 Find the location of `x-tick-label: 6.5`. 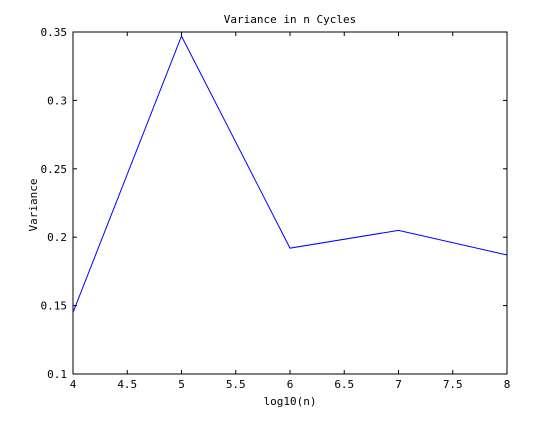

x-tick-label: 6.5 is located at coordinates (344, 384).